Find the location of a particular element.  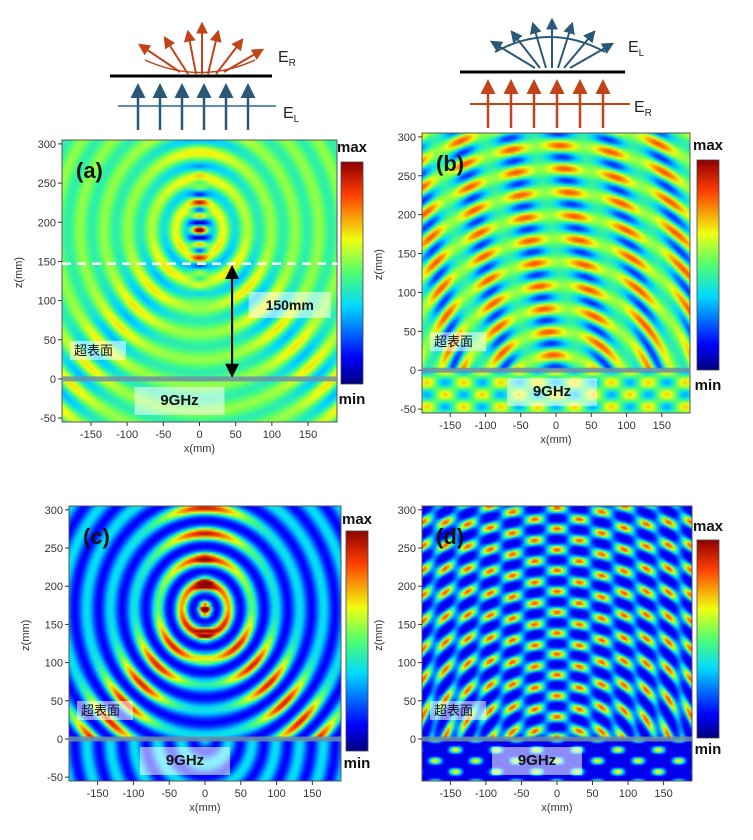

panel-label: (b) is located at coordinates (450, 163).